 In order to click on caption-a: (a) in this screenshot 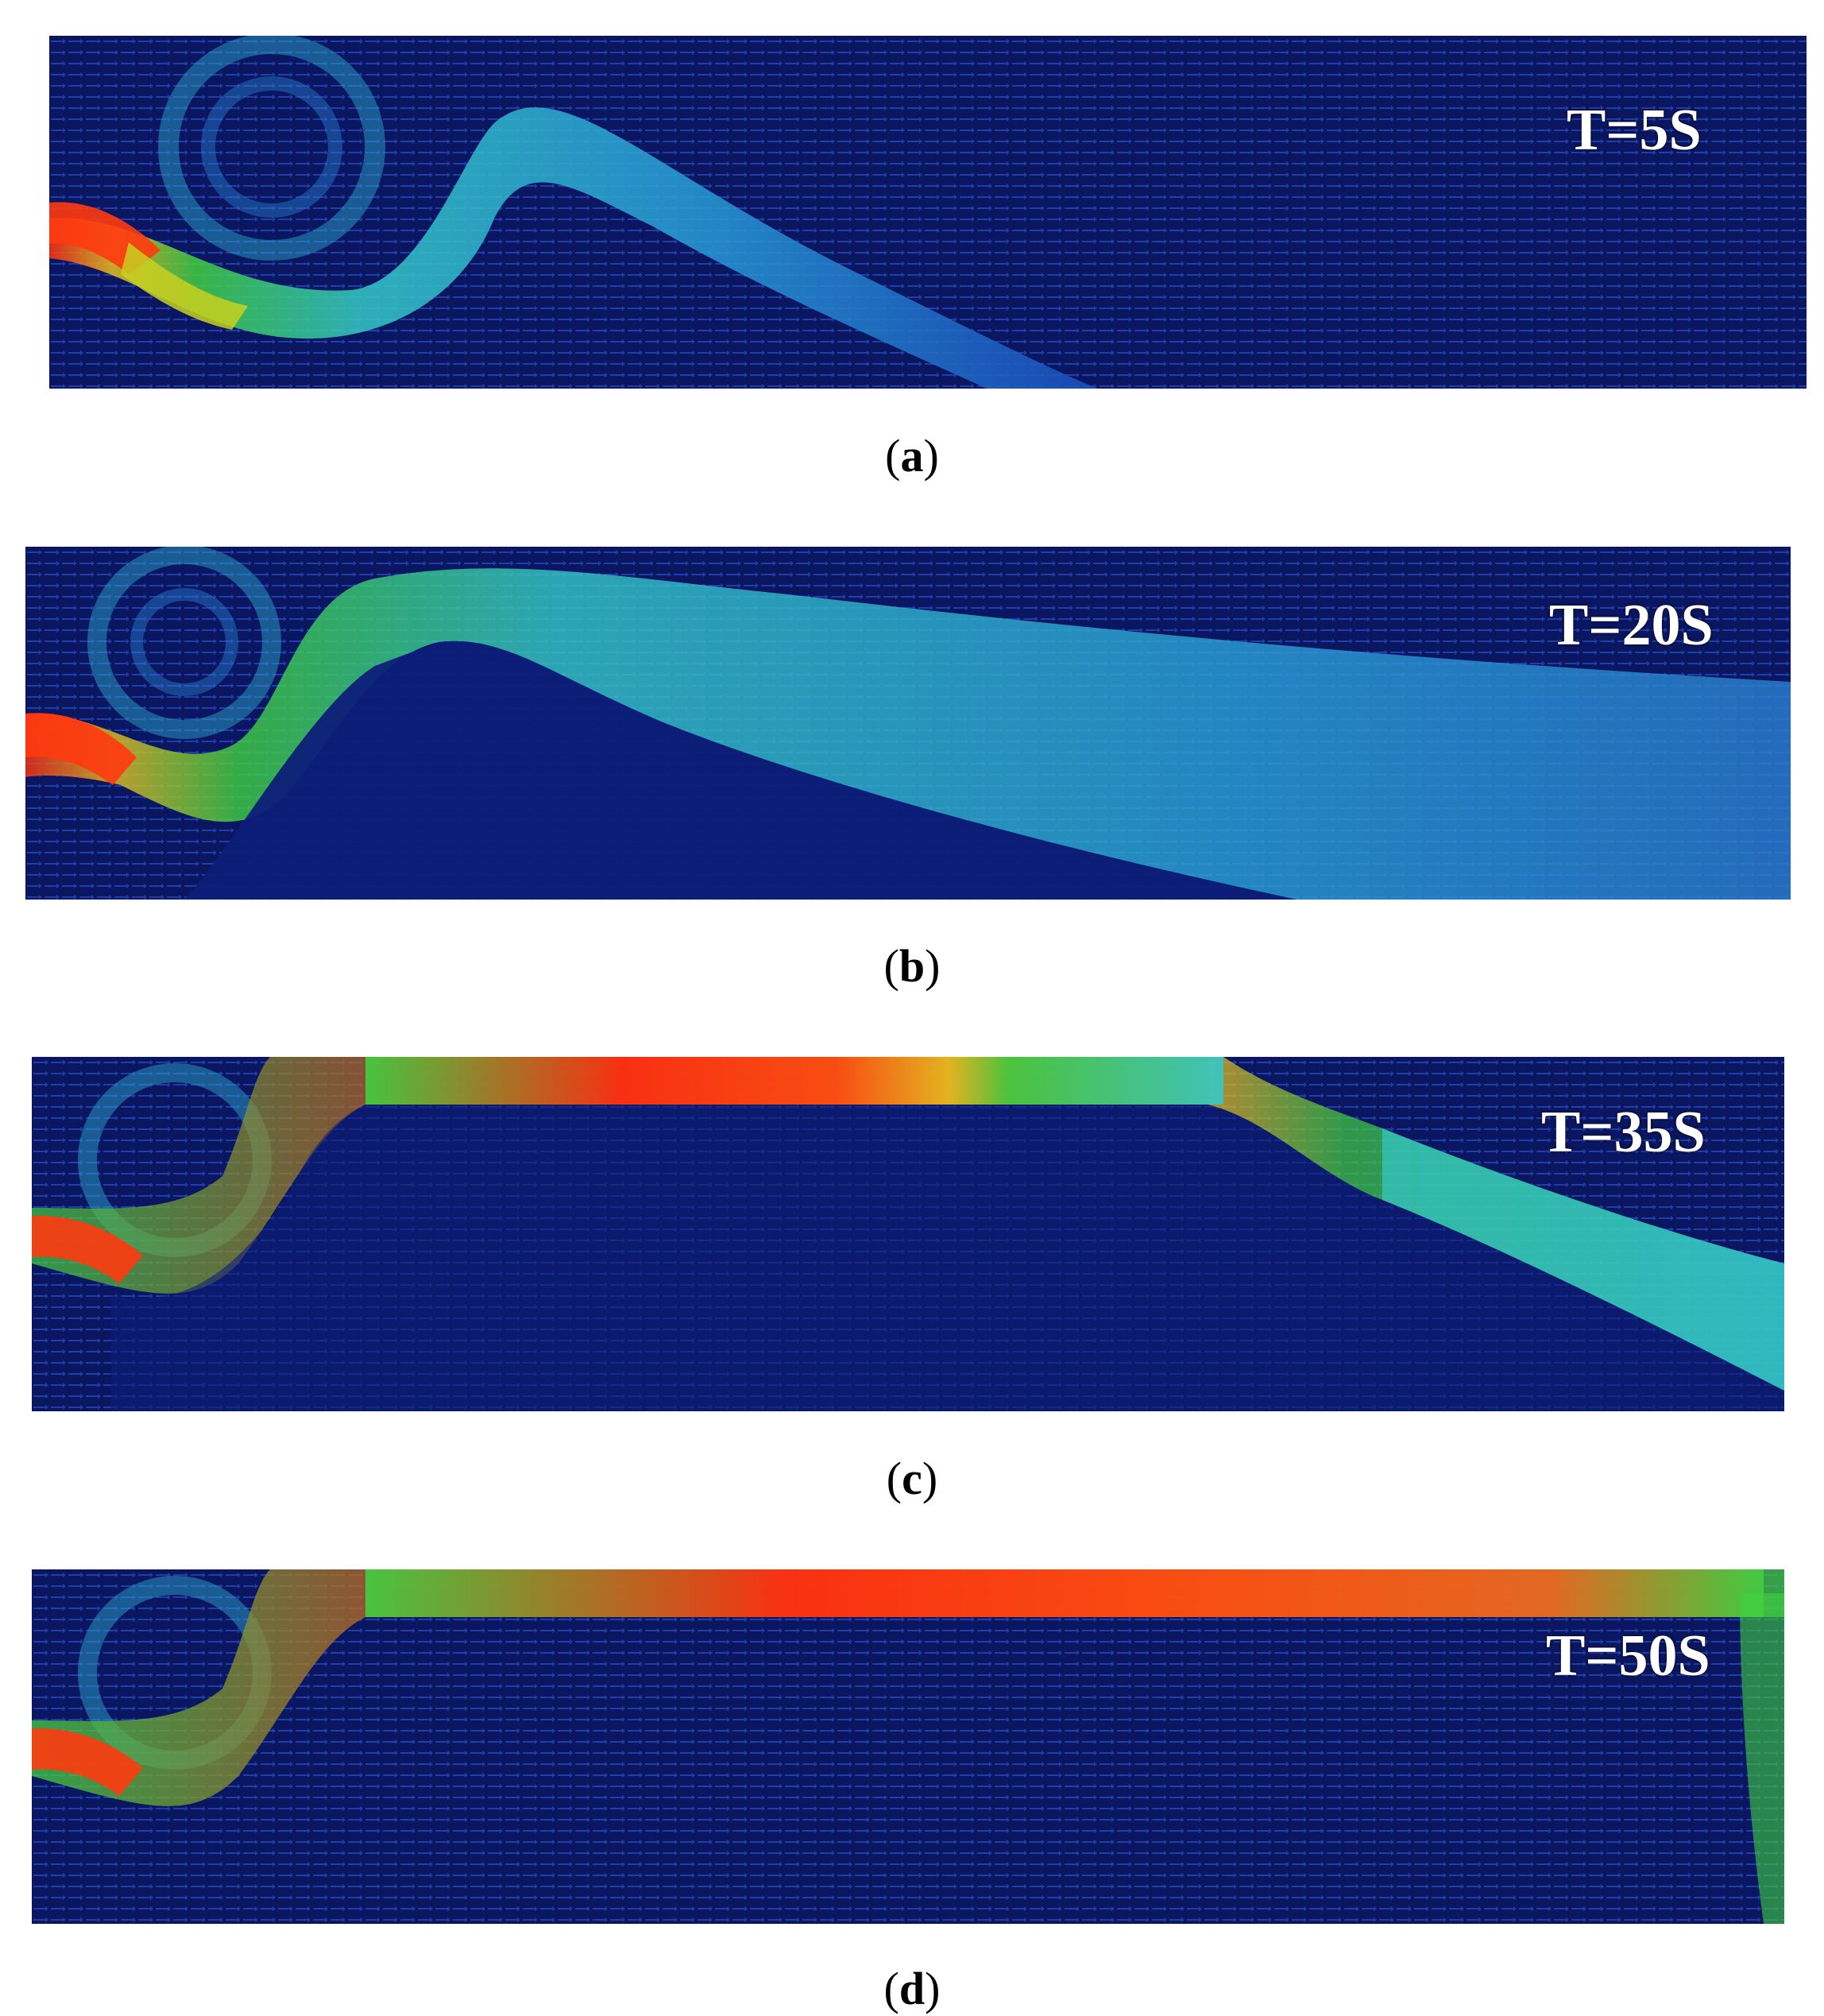, I will do `click(912, 456)`.